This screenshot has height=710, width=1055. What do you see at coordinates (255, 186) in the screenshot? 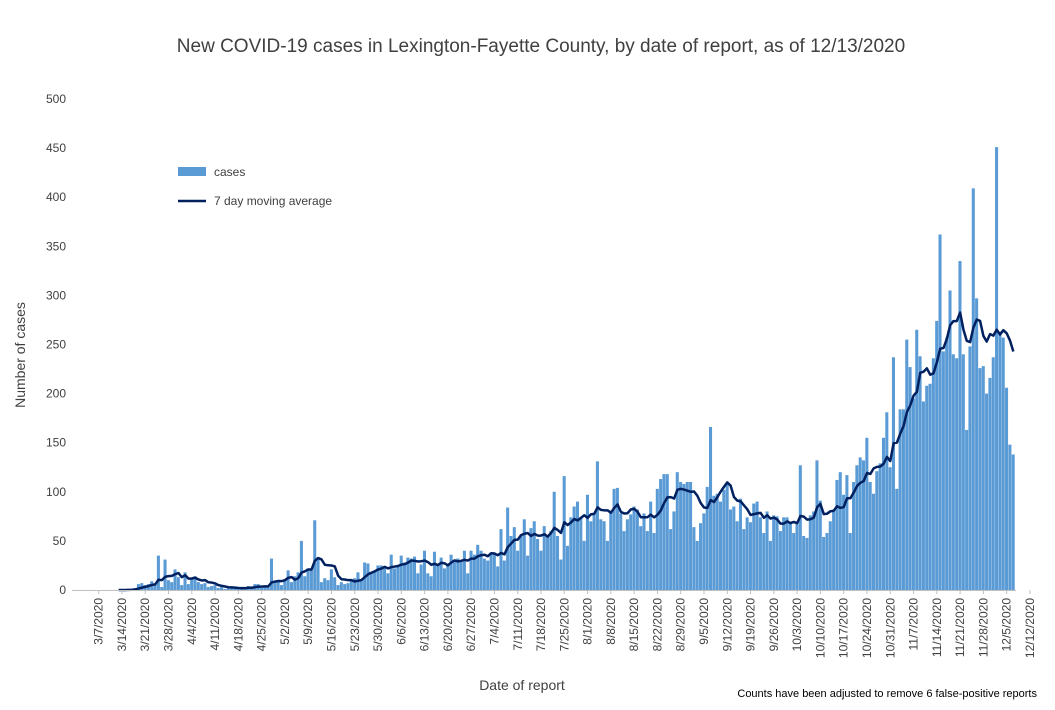
I see `legend: cases 7 day moving average` at bounding box center [255, 186].